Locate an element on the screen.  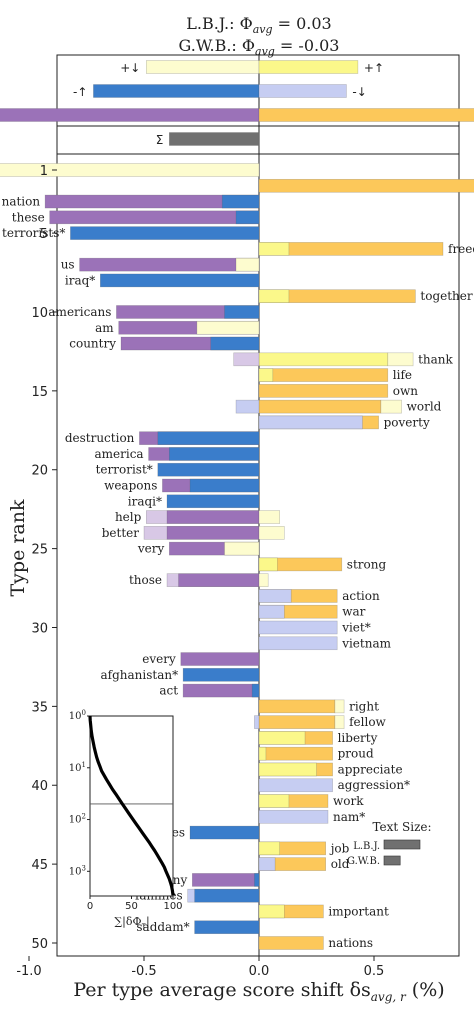
word-label: nations is located at coordinates (350, 943).